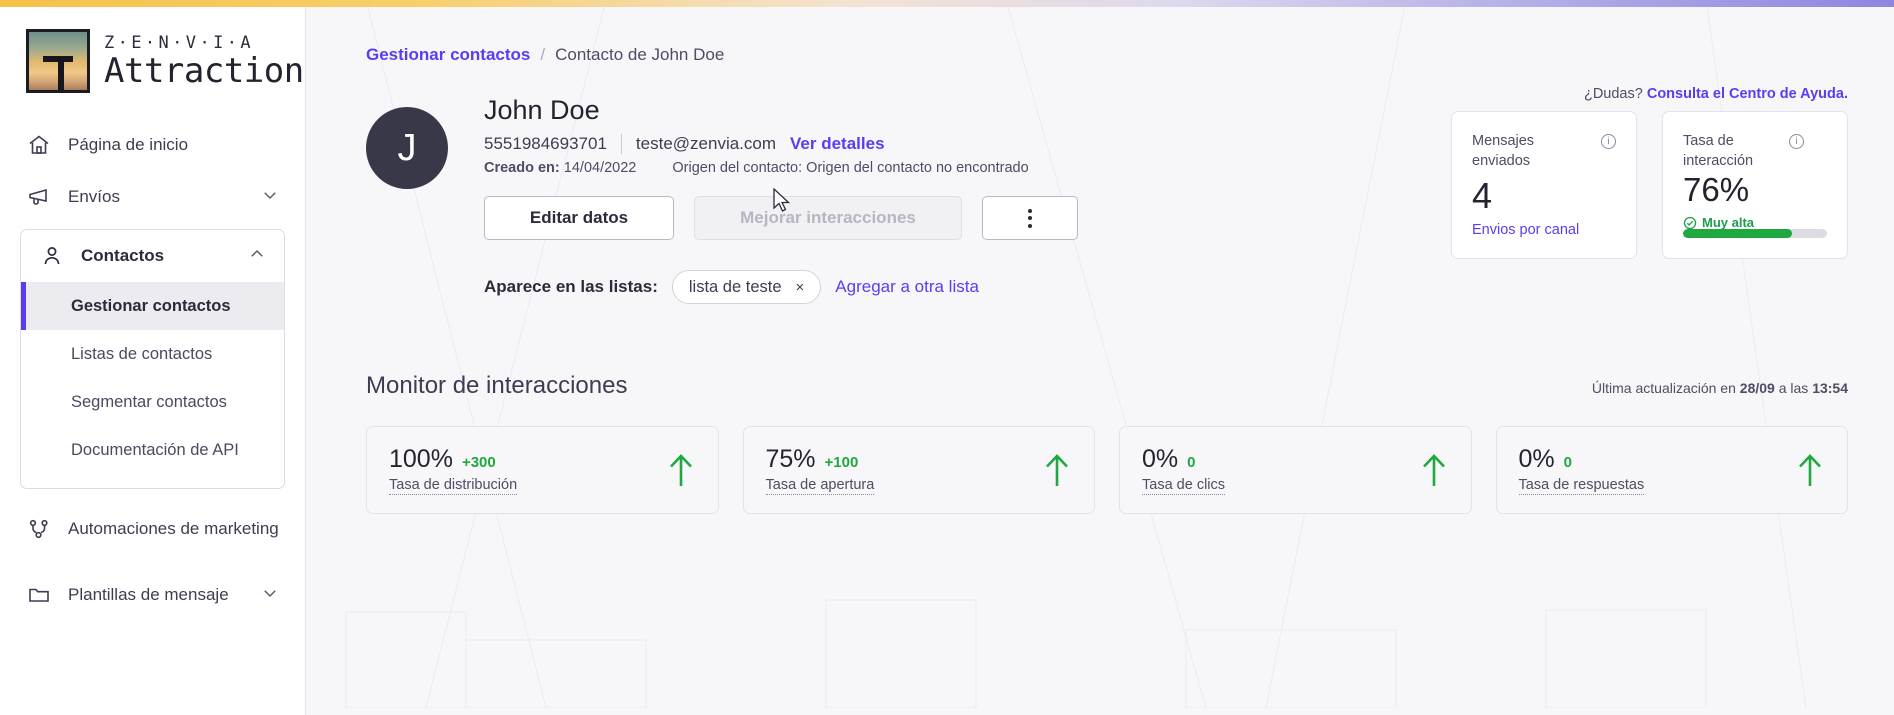  Describe the element at coordinates (173, 528) in the screenshot. I see `sidebar-item-automaciones-label: Automaciones de marketing` at that location.